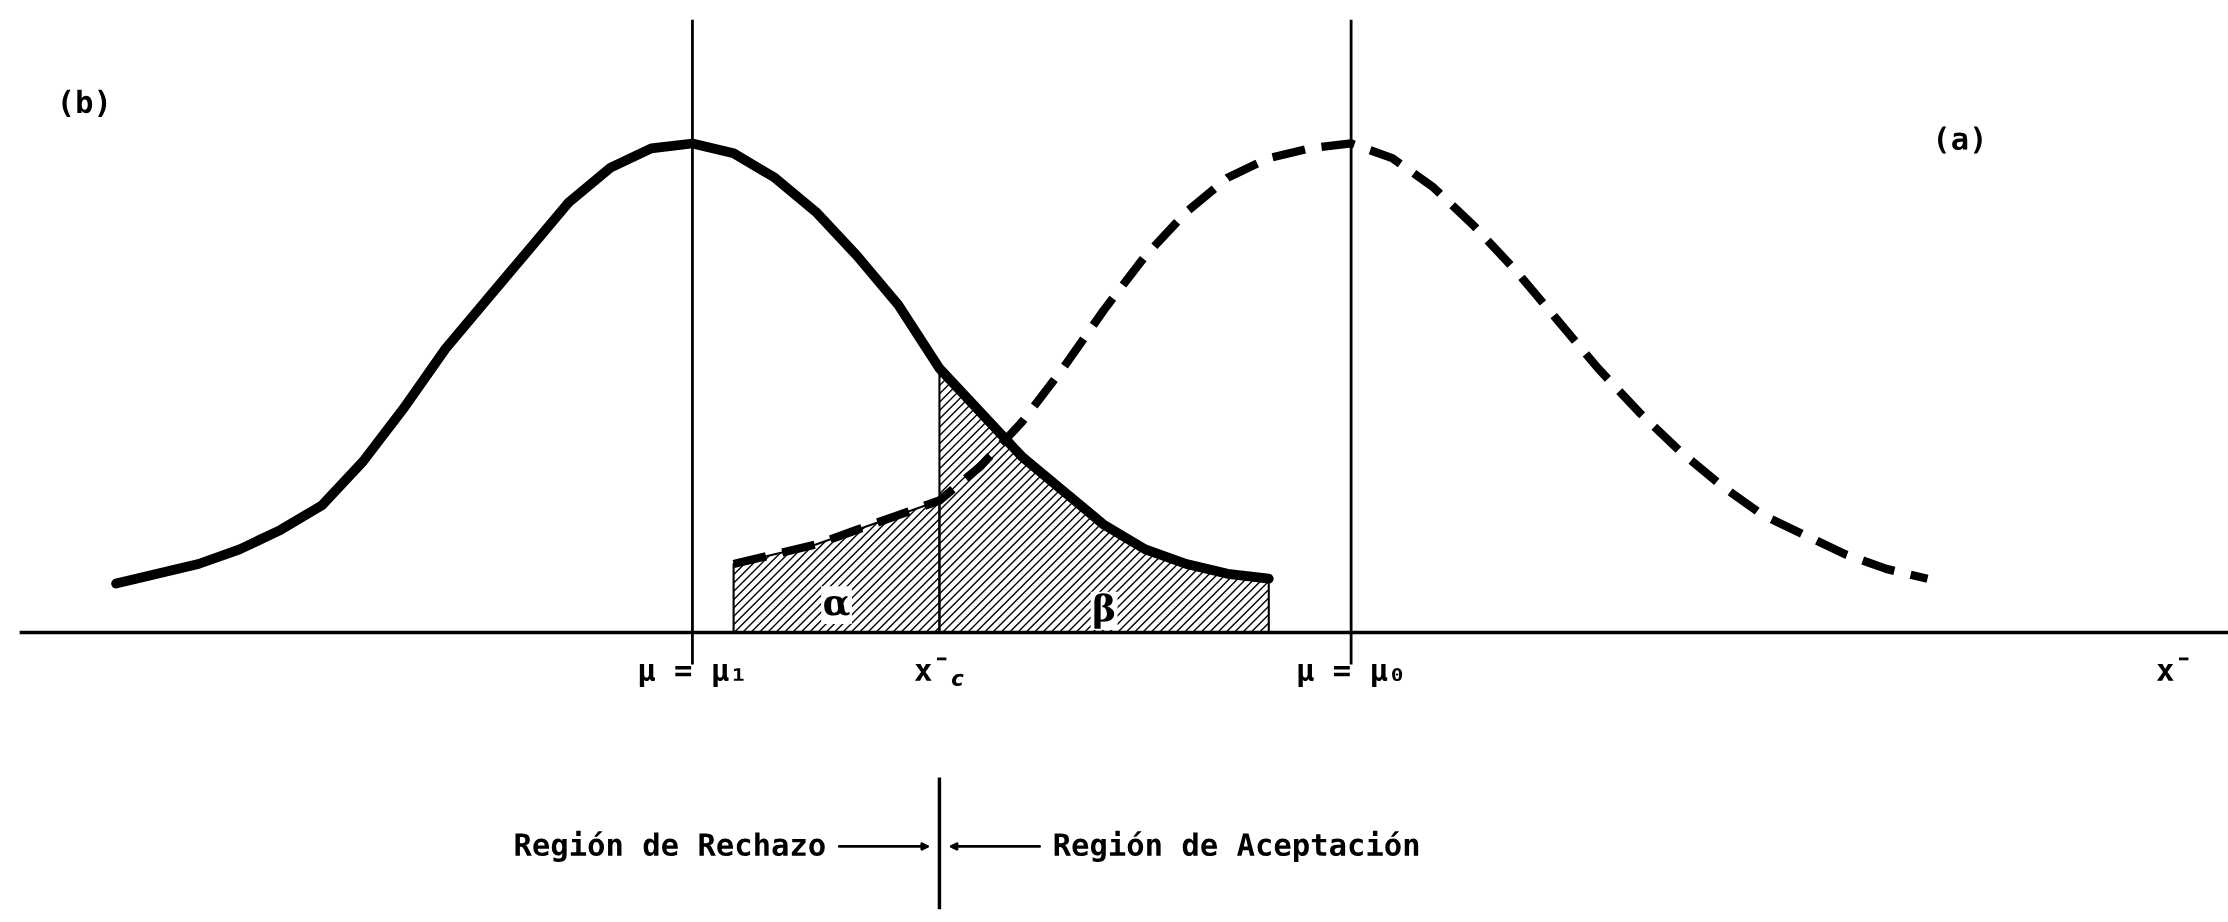 The width and height of the screenshot is (2228, 922). I want to click on annotation: α, so click(837, 605).